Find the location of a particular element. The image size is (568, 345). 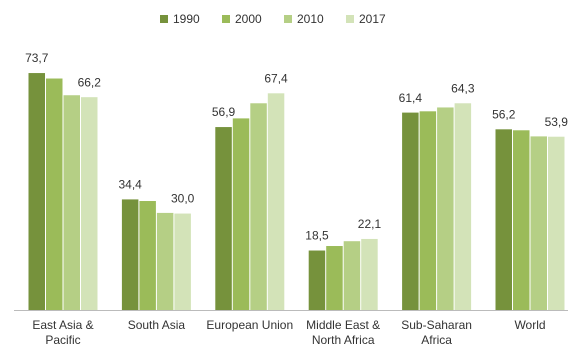

legend-label: 1990 is located at coordinates (186, 19).